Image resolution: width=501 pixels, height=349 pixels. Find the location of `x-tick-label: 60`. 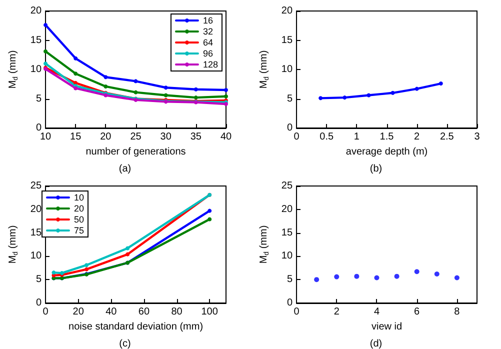

x-tick-label: 60 is located at coordinates (144, 312).